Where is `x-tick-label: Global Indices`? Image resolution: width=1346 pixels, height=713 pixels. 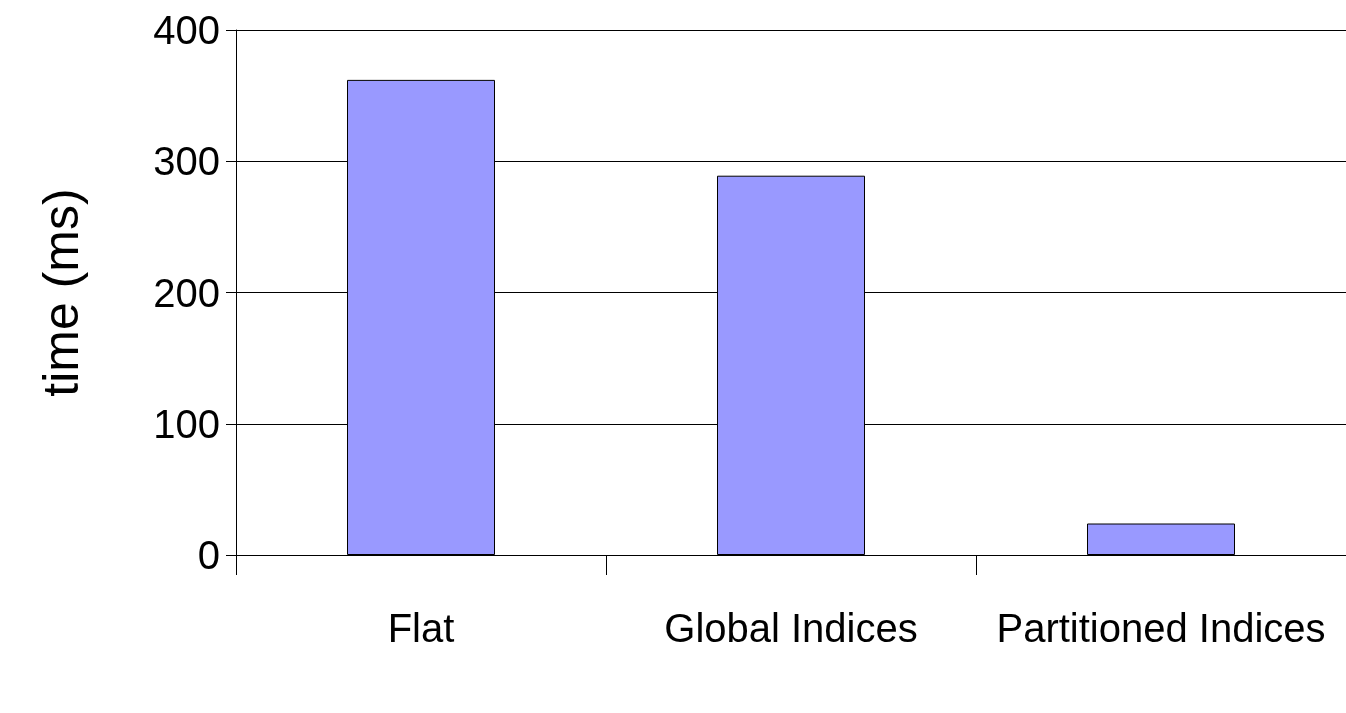 x-tick-label: Global Indices is located at coordinates (791, 628).